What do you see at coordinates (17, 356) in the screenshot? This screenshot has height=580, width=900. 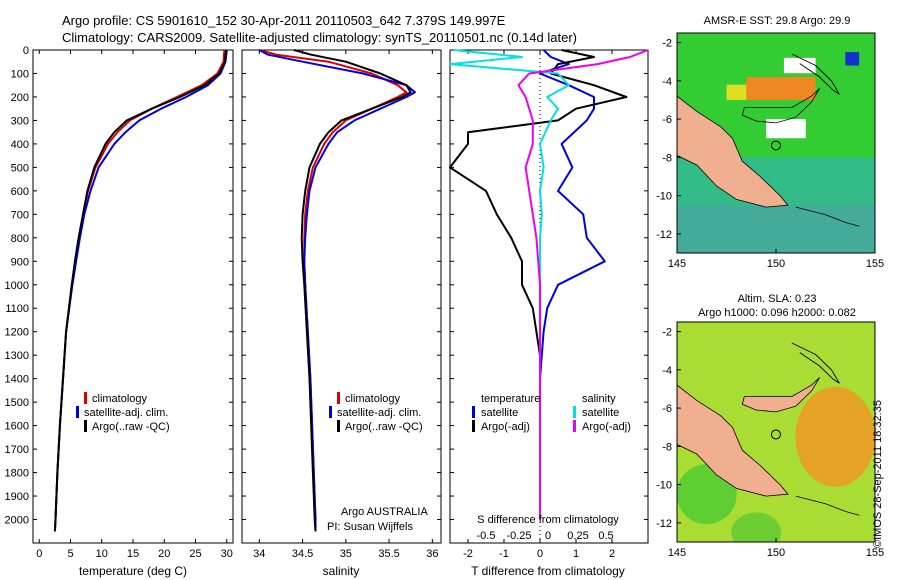 I see `y-tick-label: 1300` at bounding box center [17, 356].